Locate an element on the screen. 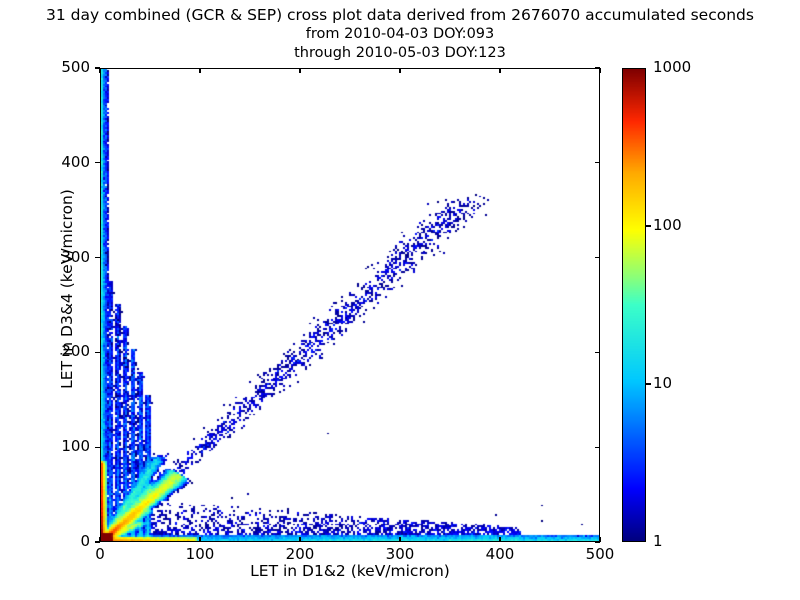  colorbar is located at coordinates (634, 305).